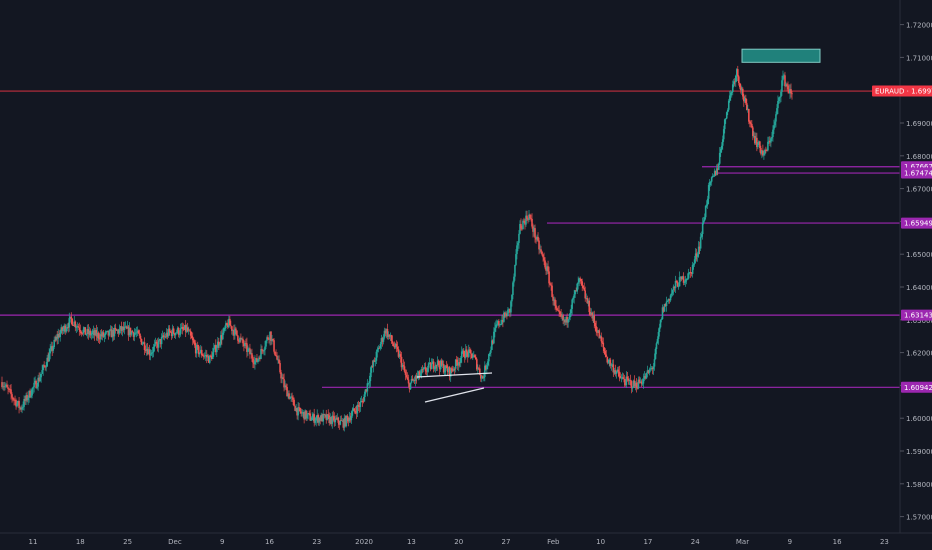 This screenshot has height=550, width=932. I want to click on y-tick-label: 1.58000, so click(919, 485).